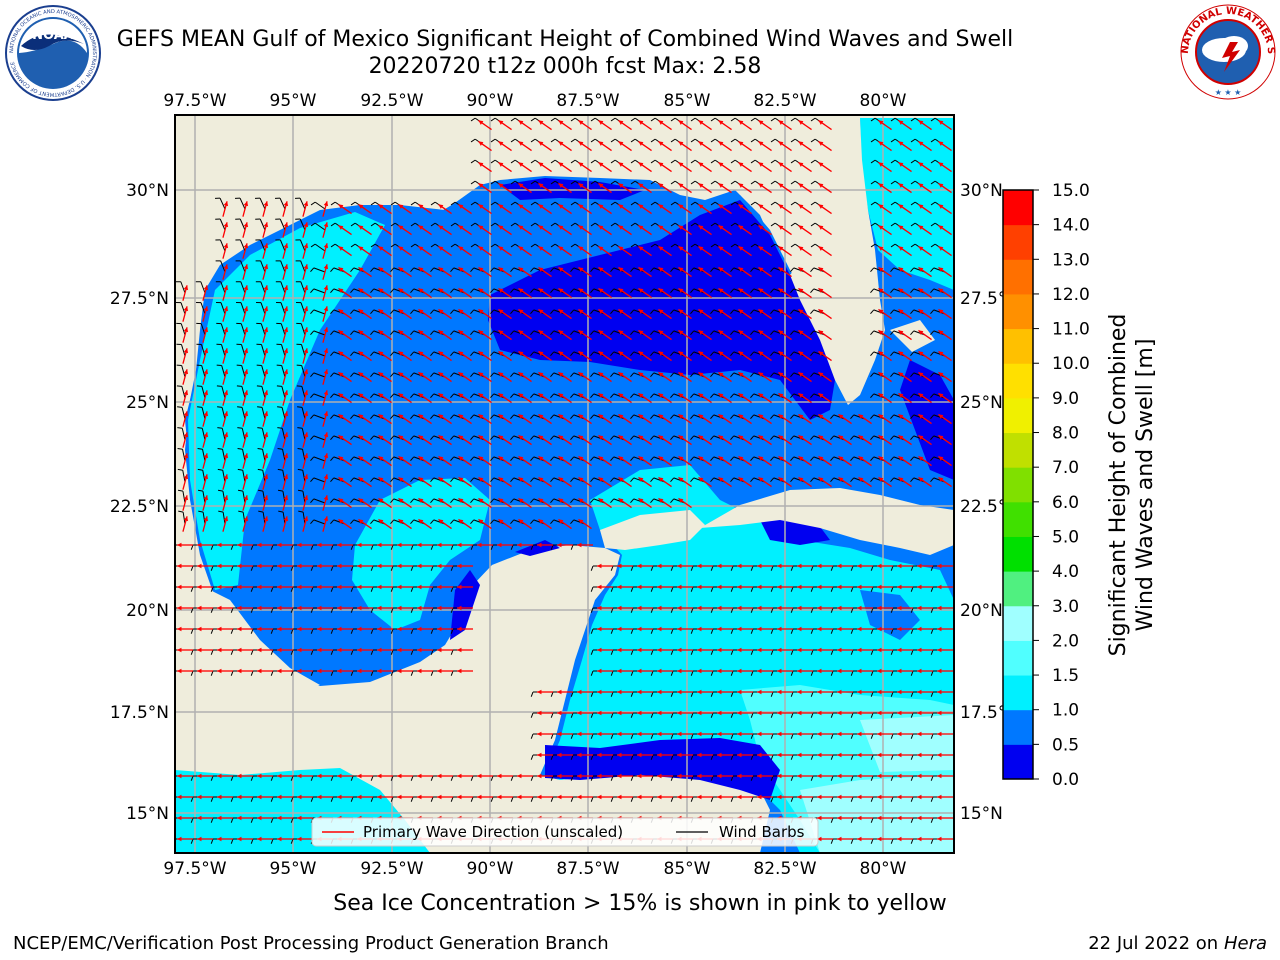 The height and width of the screenshot is (960, 1280). I want to click on lon-label-bottom: 80°W, so click(883, 869).